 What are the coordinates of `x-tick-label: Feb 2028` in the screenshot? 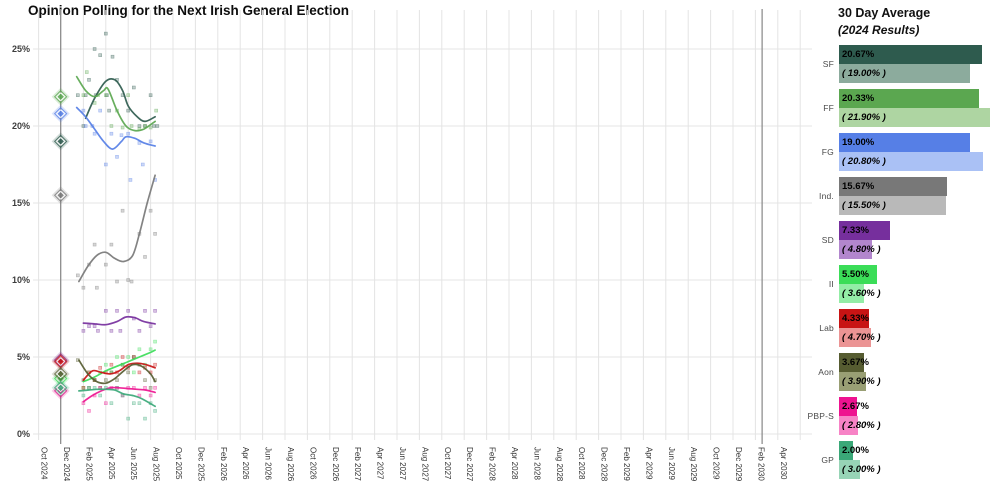 It's located at (492, 464).